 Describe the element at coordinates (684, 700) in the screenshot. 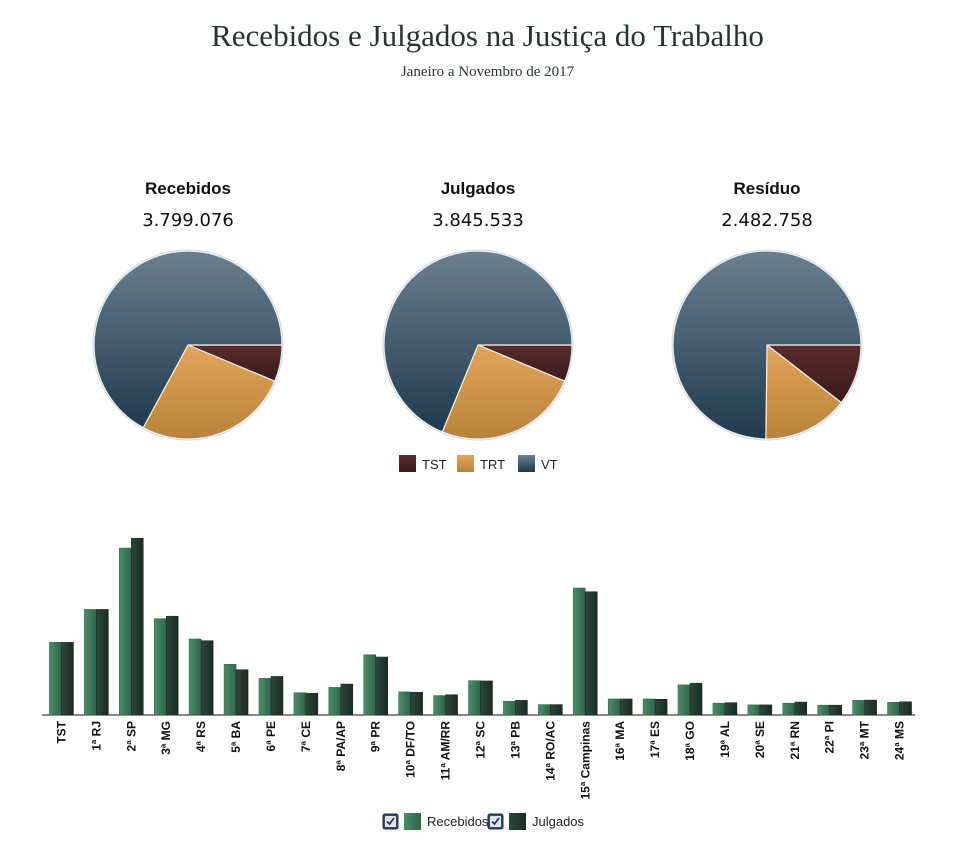

I see `bar-recebidos-18-go` at that location.